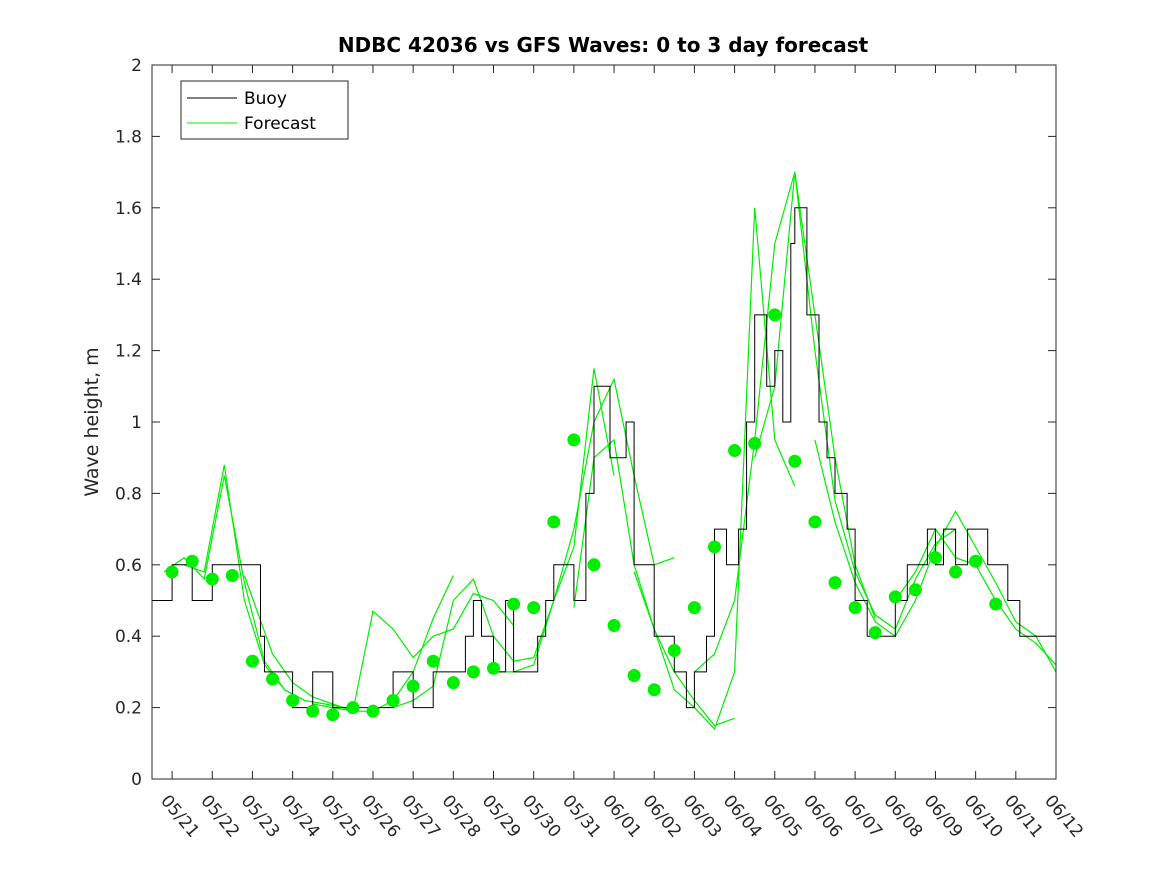 Image resolution: width=1167 pixels, height=875 pixels. I want to click on y-tick-label: 0.2, so click(128, 709).